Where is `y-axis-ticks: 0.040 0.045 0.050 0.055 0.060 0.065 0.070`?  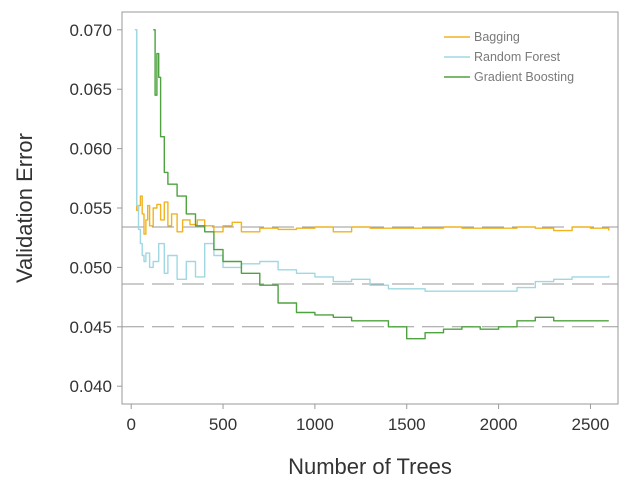 y-axis-ticks: 0.040 0.045 0.050 0.055 0.060 0.065 0.070 is located at coordinates (95, 208).